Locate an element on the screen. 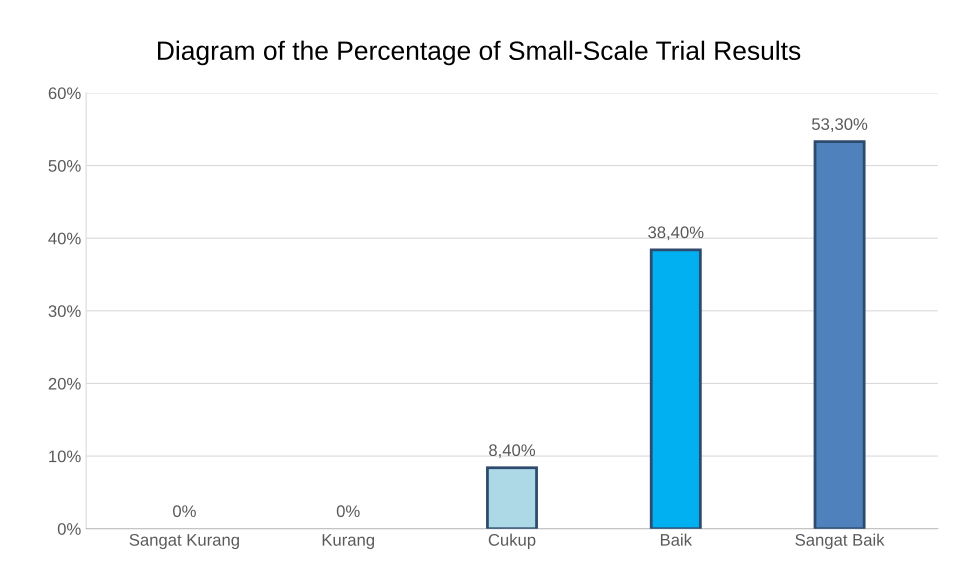  y-tick-label: 30% is located at coordinates (64, 311).